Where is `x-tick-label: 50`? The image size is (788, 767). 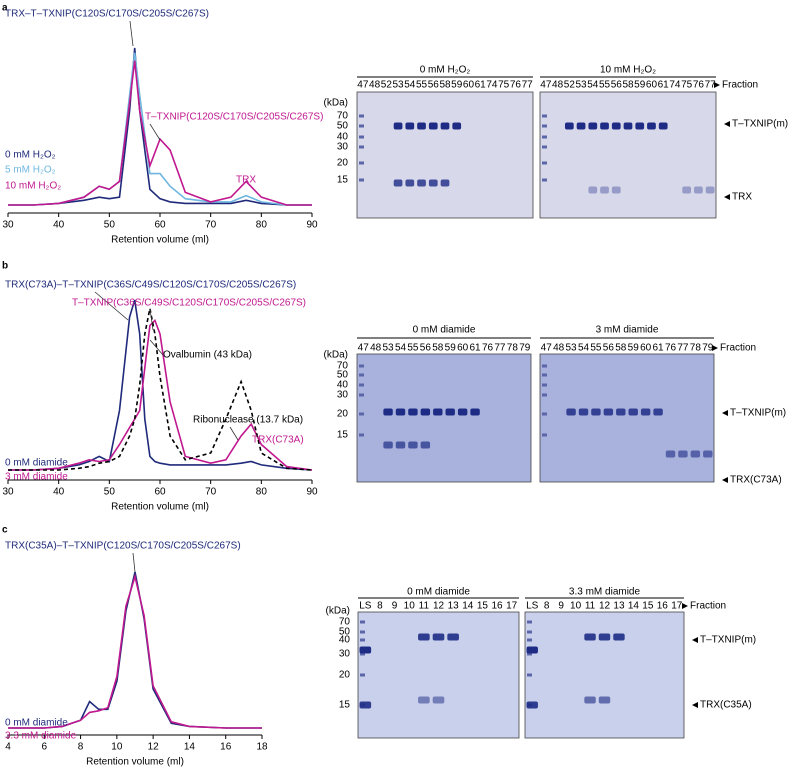
x-tick-label: 50 is located at coordinates (110, 225).